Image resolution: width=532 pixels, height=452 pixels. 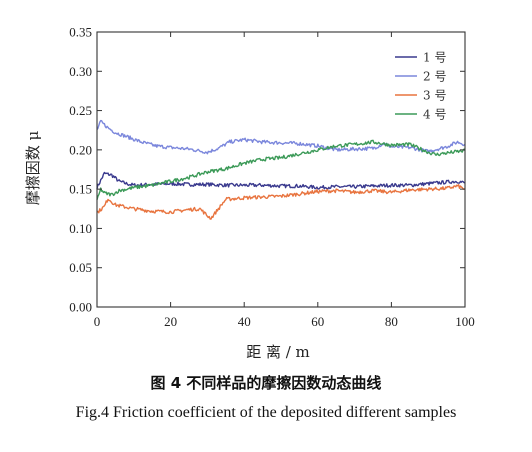 What do you see at coordinates (80, 307) in the screenshot?
I see `y-tick-label: 0.00` at bounding box center [80, 307].